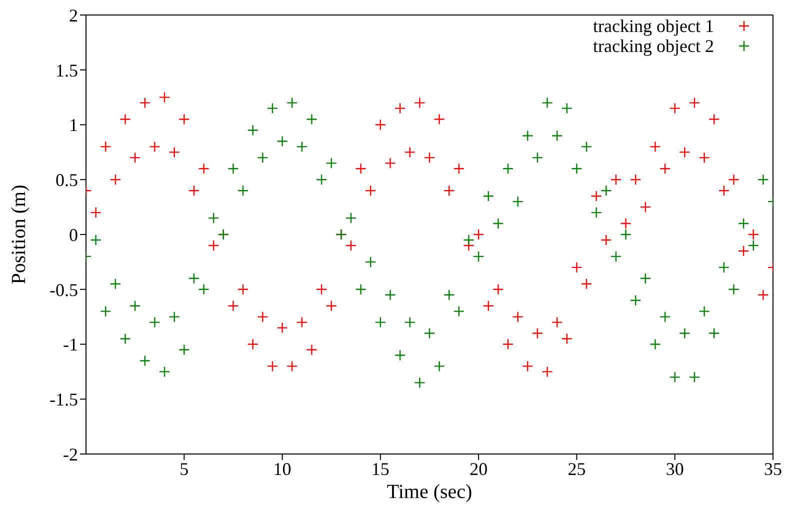 This screenshot has width=796, height=512. I want to click on y-tick-label: -2, so click(70, 454).